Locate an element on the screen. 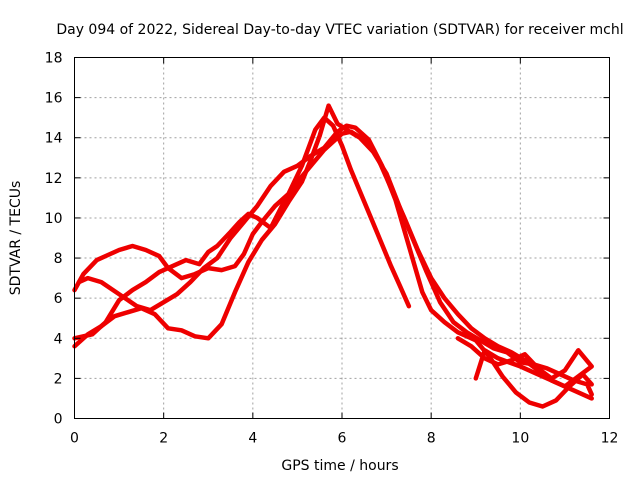 The image size is (640, 480). y-tick-label: 12 is located at coordinates (54, 179).